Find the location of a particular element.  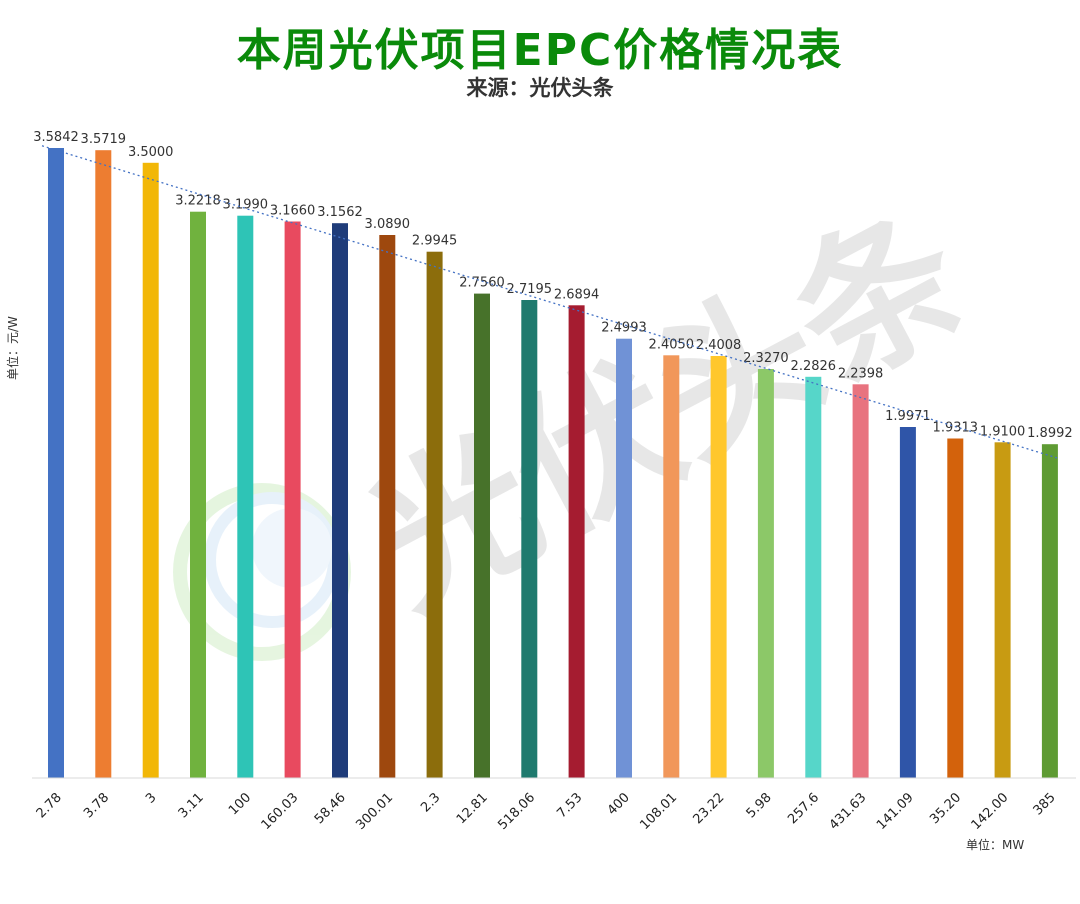

data-label-19: 1.9971 is located at coordinates (908, 416).